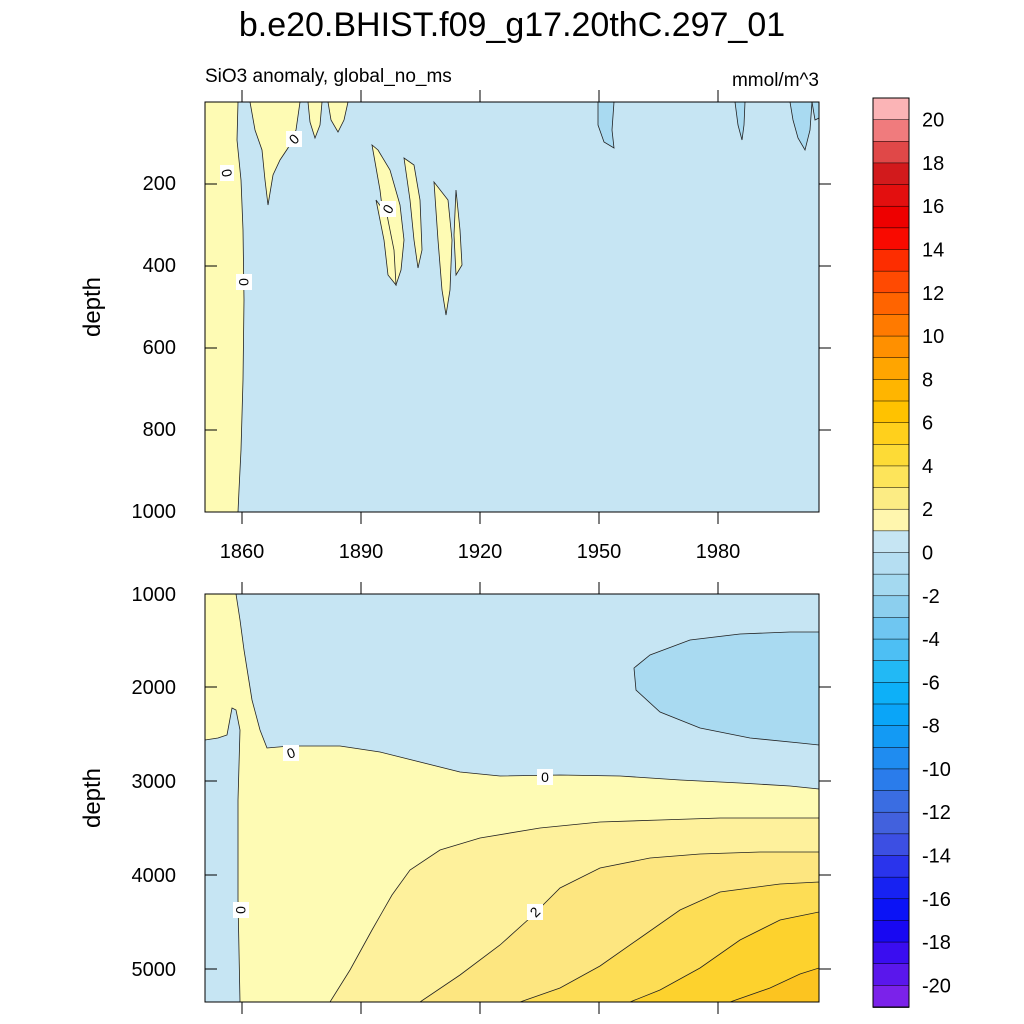  What do you see at coordinates (936, 900) in the screenshot?
I see `colorbar-tick-label: -16` at bounding box center [936, 900].